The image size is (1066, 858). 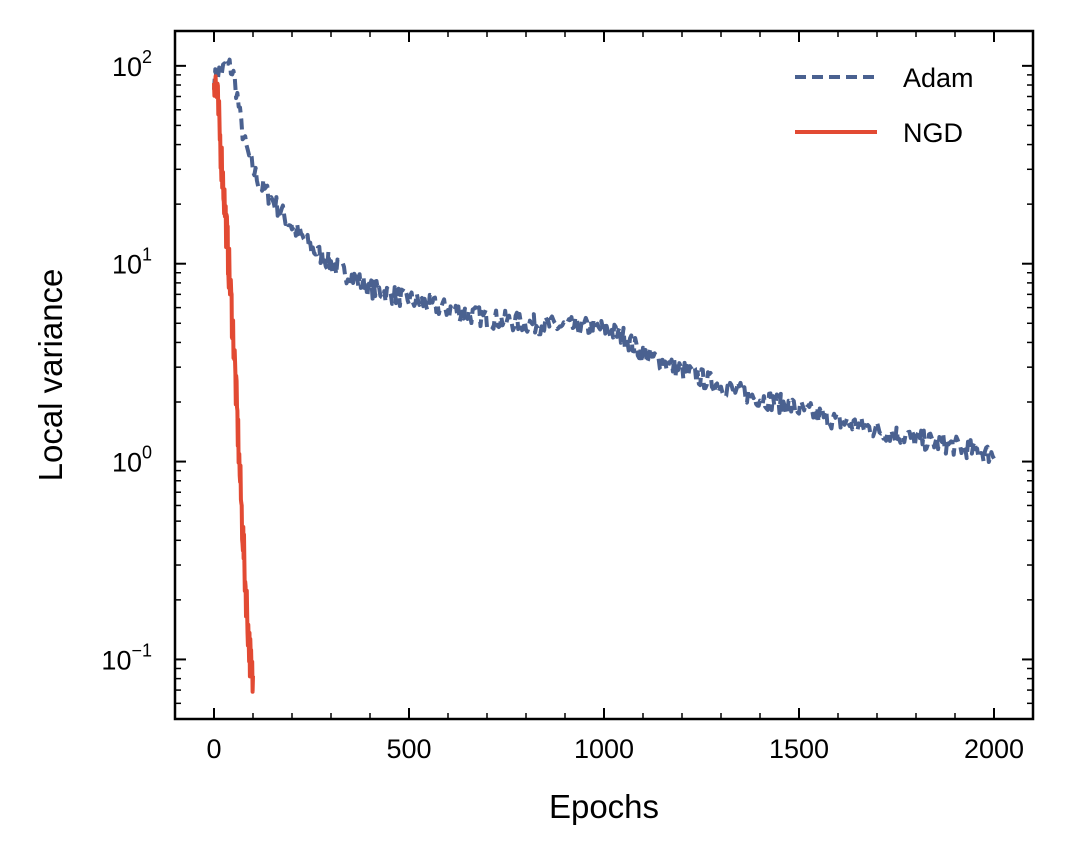 I want to click on y-tick-label: 10¹, so click(x=132, y=262).